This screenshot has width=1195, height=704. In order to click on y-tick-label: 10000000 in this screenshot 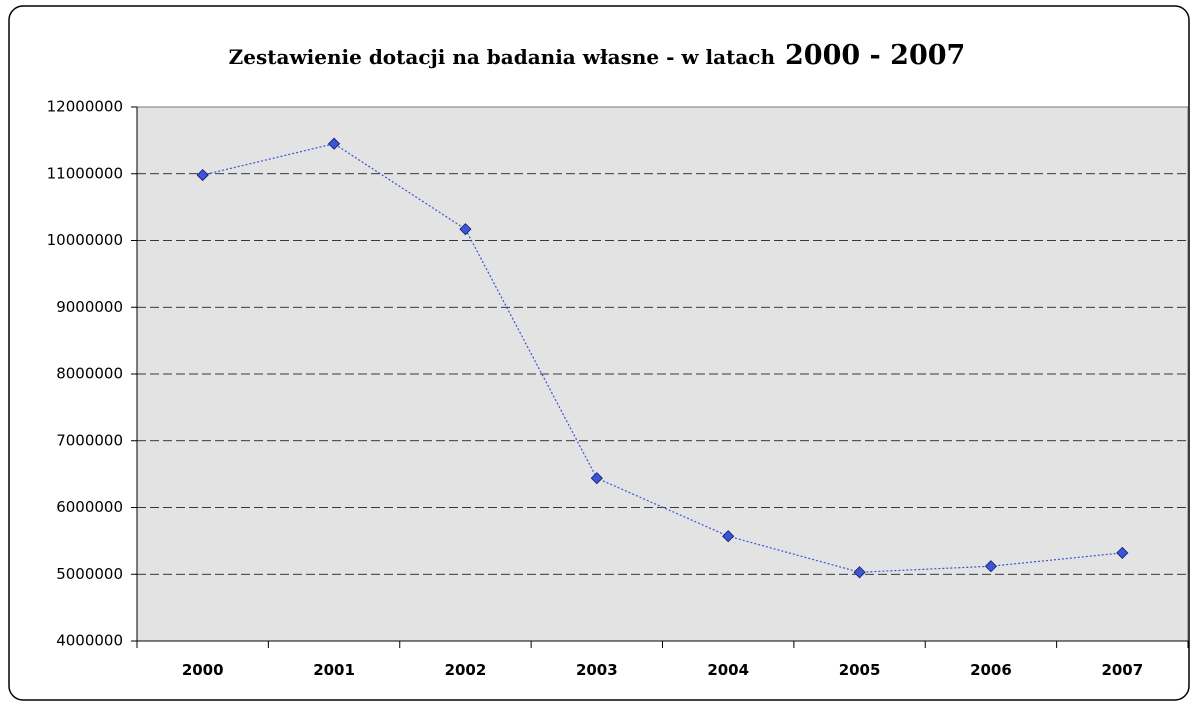, I will do `click(85, 240)`.